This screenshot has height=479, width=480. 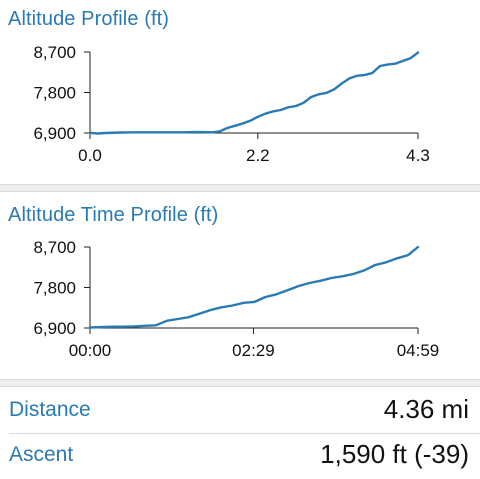 What do you see at coordinates (426, 409) in the screenshot?
I see `distance-value: 4.36 mi` at bounding box center [426, 409].